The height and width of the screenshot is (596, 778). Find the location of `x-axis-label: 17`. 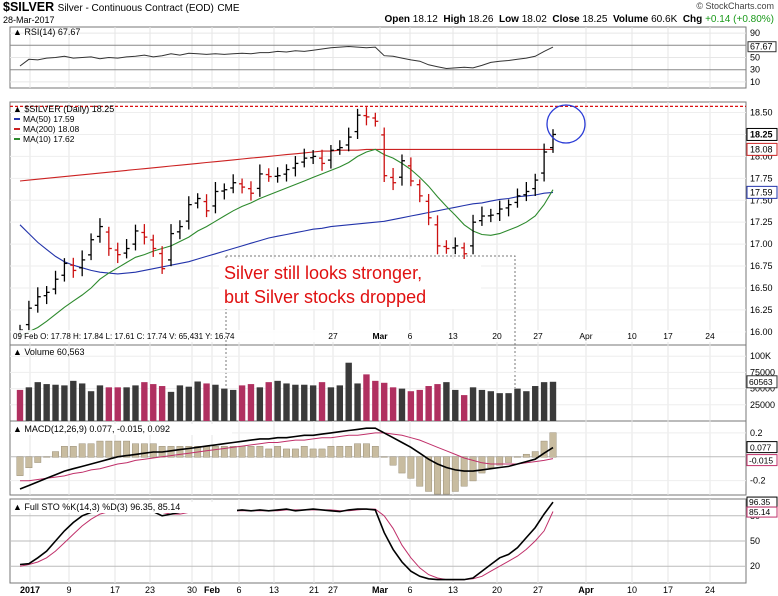

x-axis-label: 17 is located at coordinates (668, 590).